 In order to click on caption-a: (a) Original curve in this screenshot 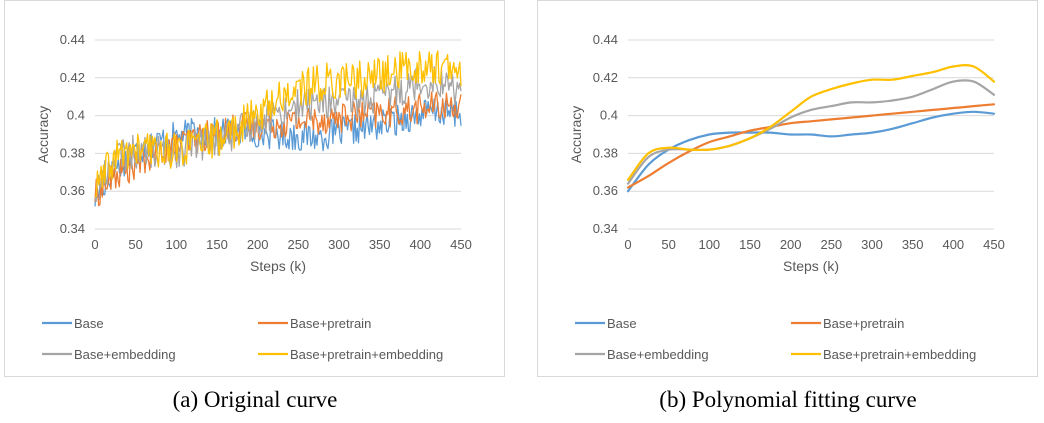, I will do `click(255, 399)`.